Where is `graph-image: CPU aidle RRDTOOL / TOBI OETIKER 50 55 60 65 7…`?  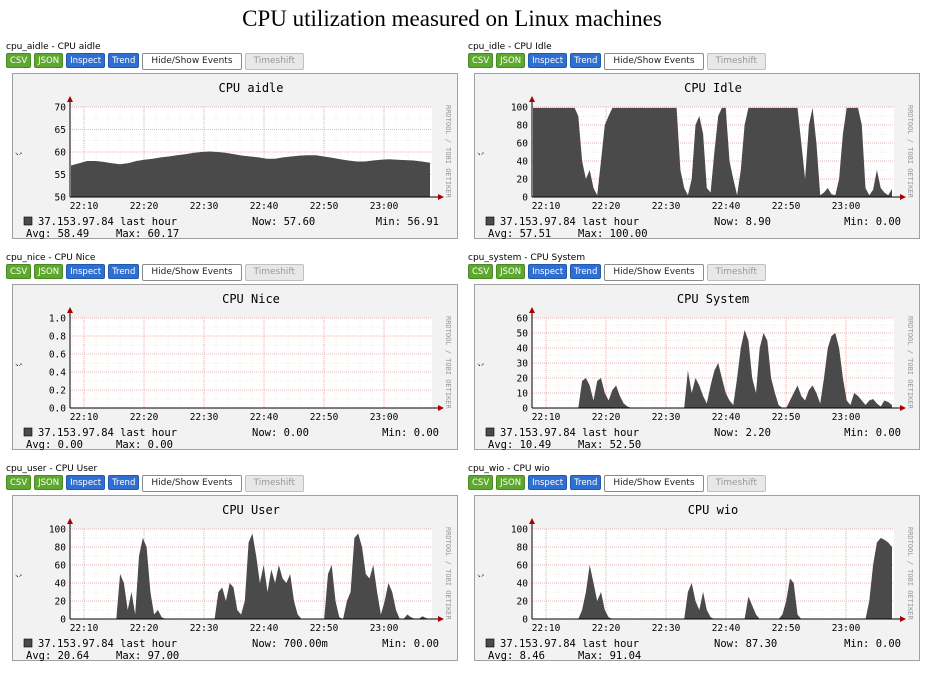
graph-image: CPU aidle RRDTOOL / TOBI OETIKER 50 55 60 65 7… is located at coordinates (235, 156).